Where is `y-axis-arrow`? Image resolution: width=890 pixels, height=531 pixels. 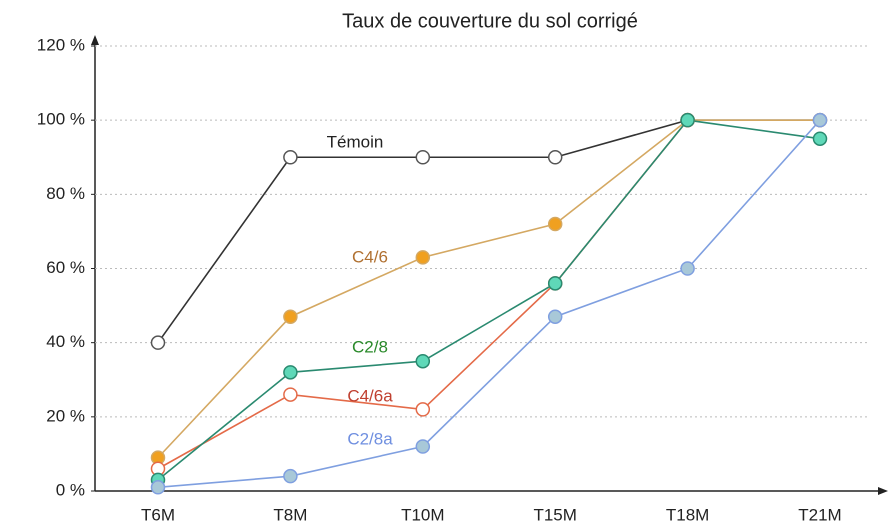 y-axis-arrow is located at coordinates (95, 40).